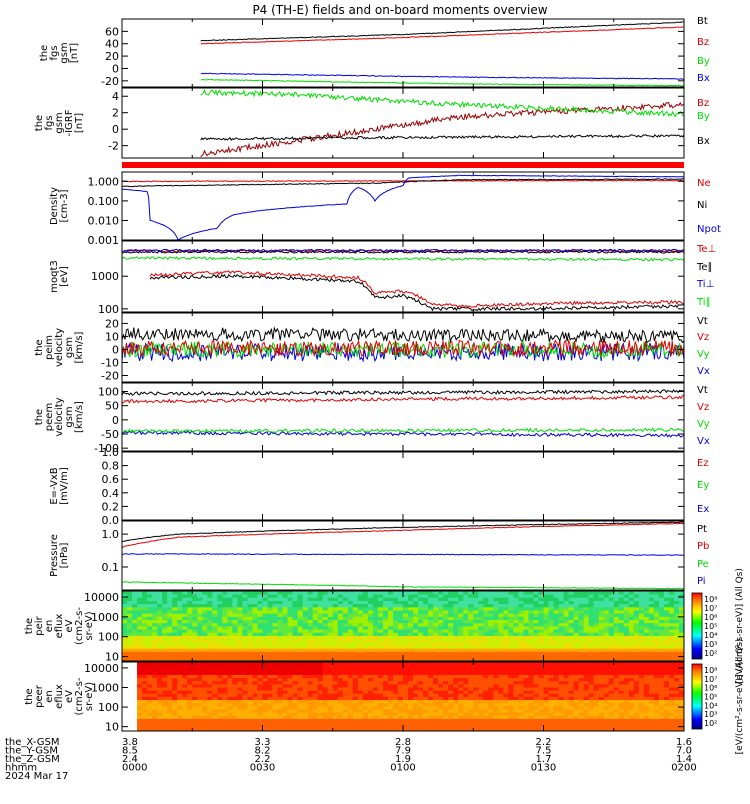 This screenshot has width=750, height=804. Describe the element at coordinates (704, 267) in the screenshot. I see `legend-entry: Te∥` at that location.